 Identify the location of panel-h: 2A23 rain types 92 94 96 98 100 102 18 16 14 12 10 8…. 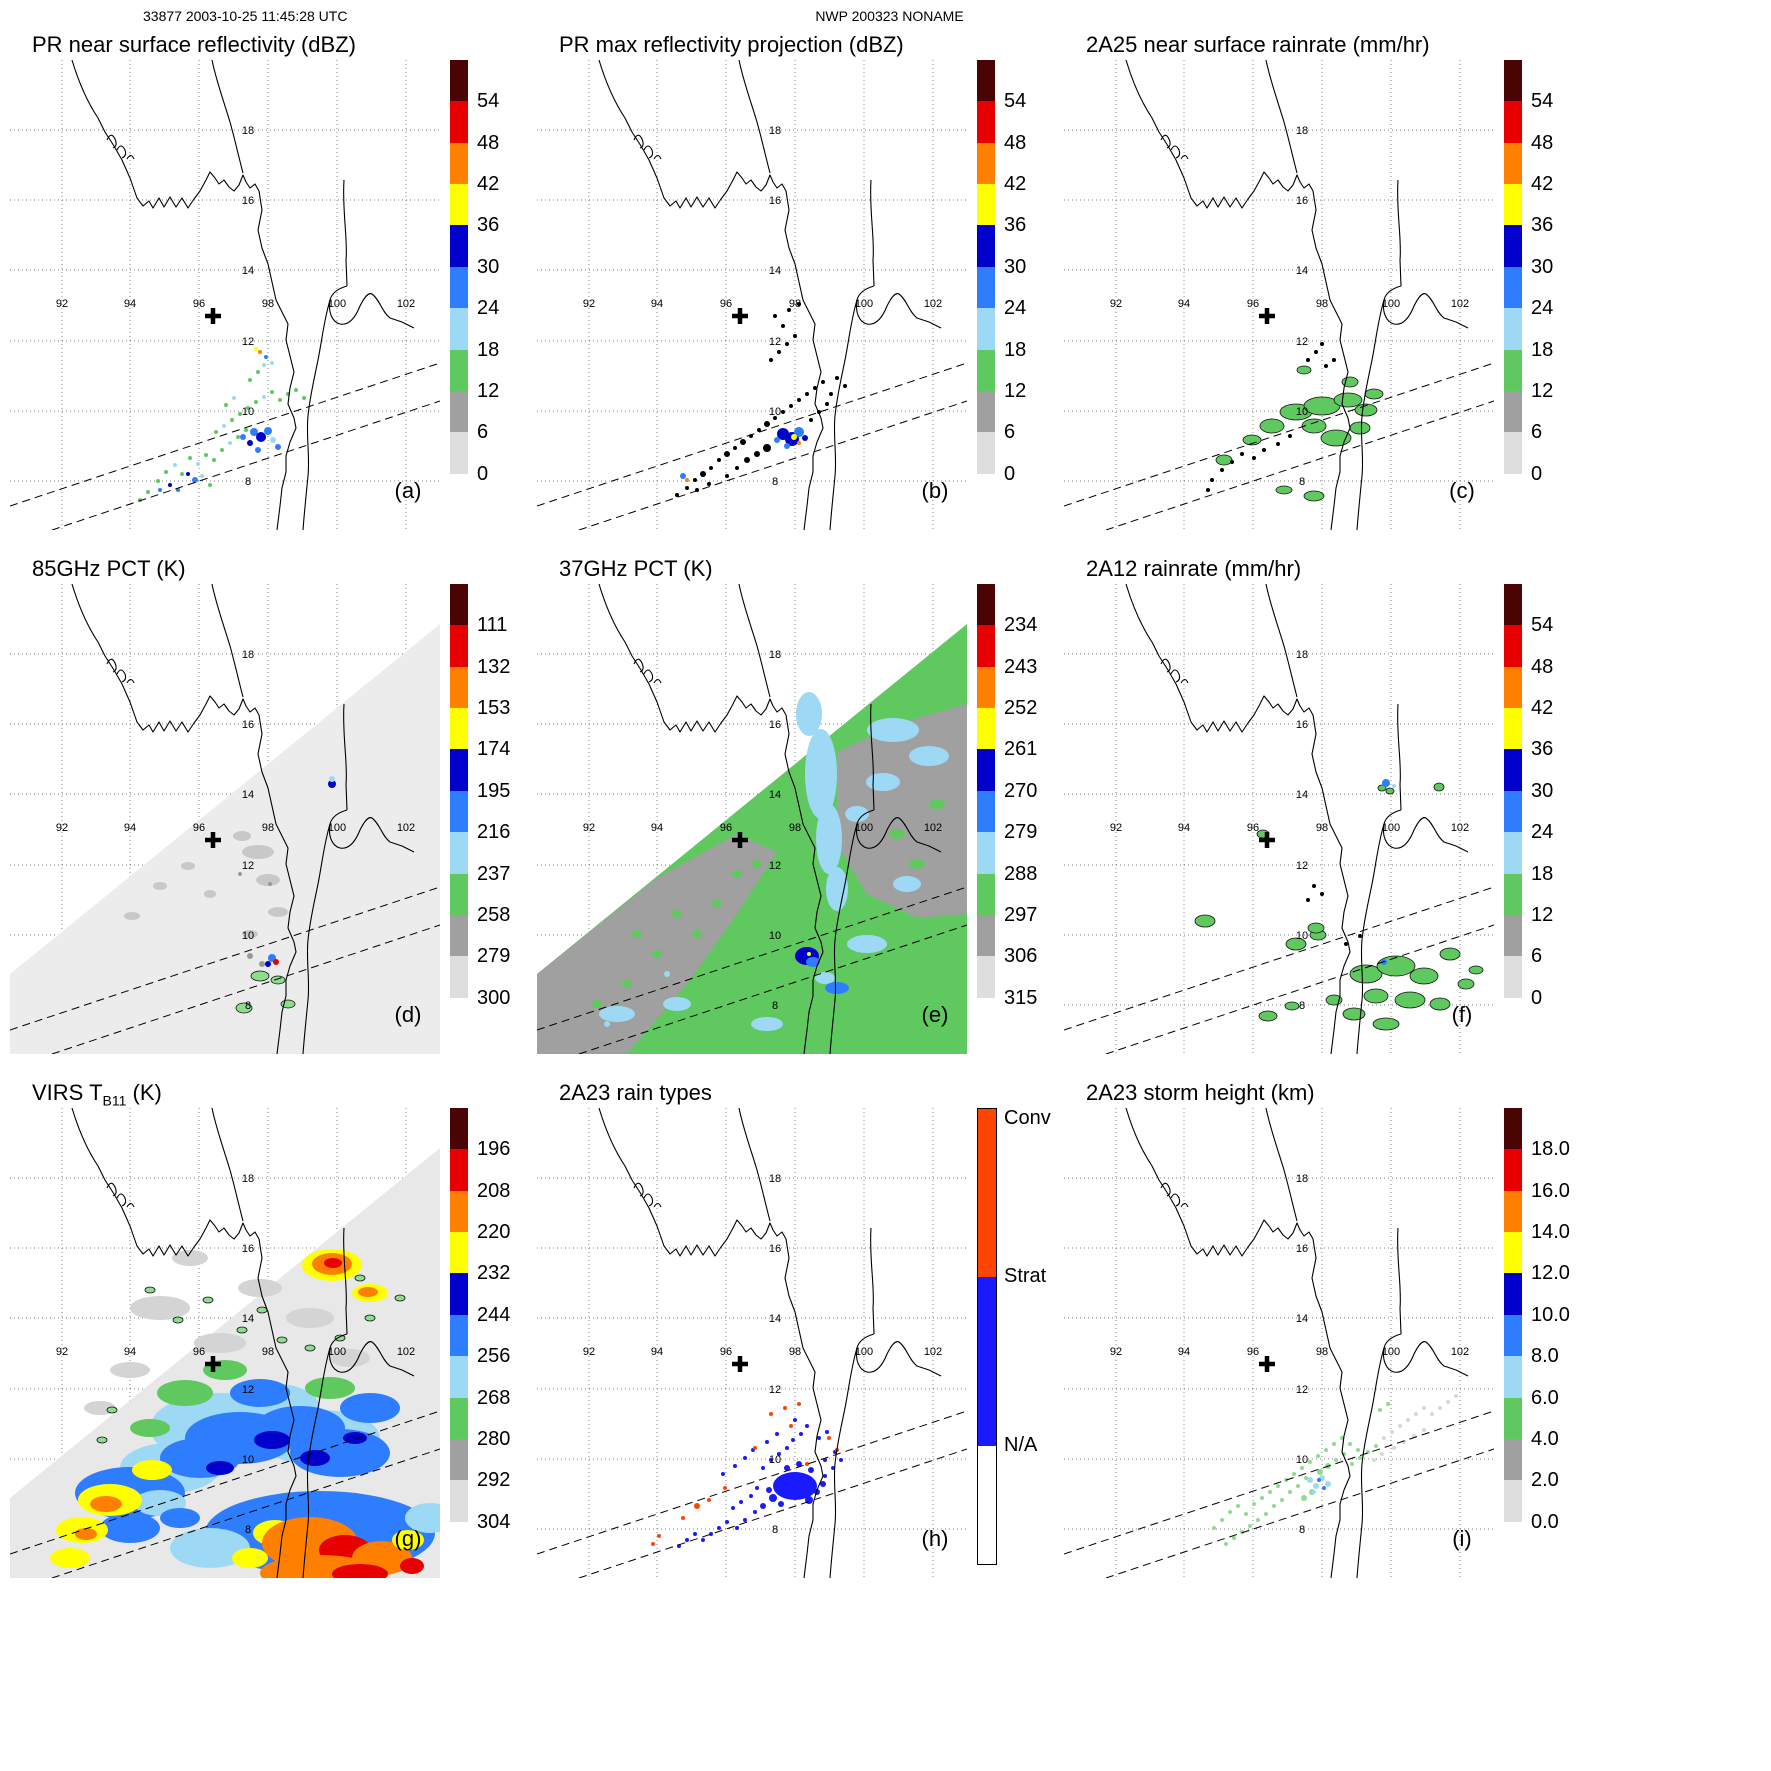
(798, 1340).